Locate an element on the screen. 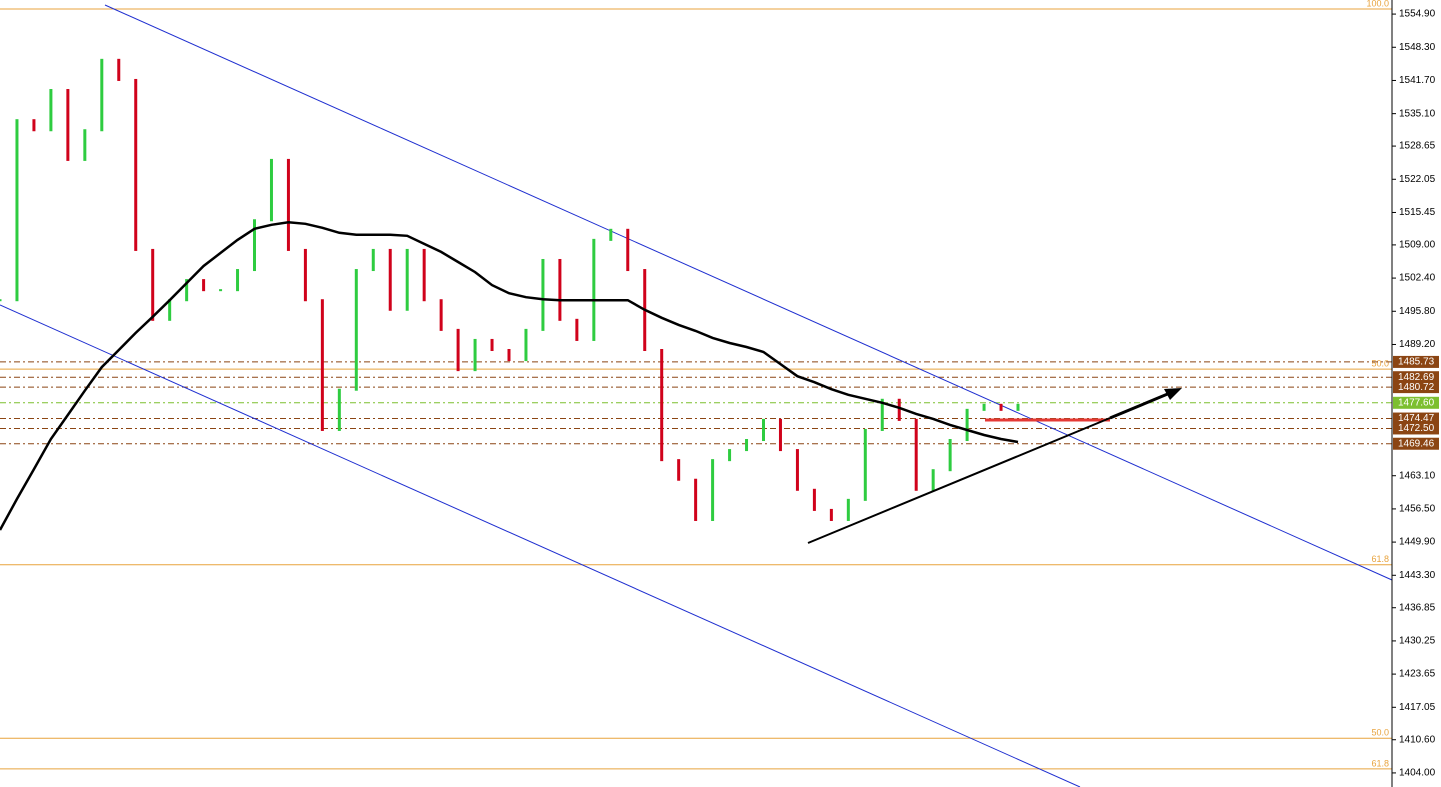 The height and width of the screenshot is (787, 1441). fib-label: 100.0 is located at coordinates (1377, 4).